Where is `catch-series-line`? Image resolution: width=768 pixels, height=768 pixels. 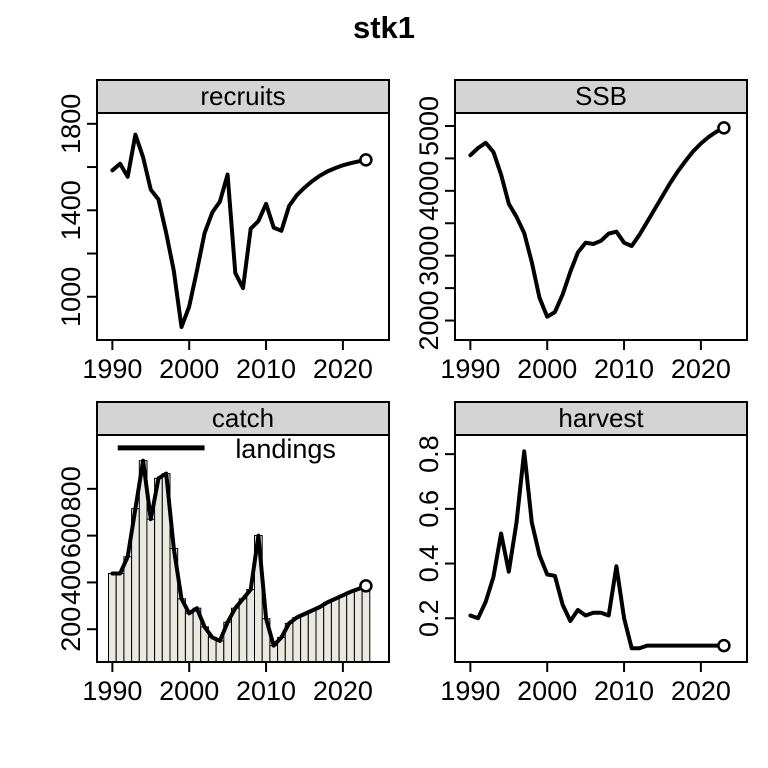 catch-series-line is located at coordinates (239, 553).